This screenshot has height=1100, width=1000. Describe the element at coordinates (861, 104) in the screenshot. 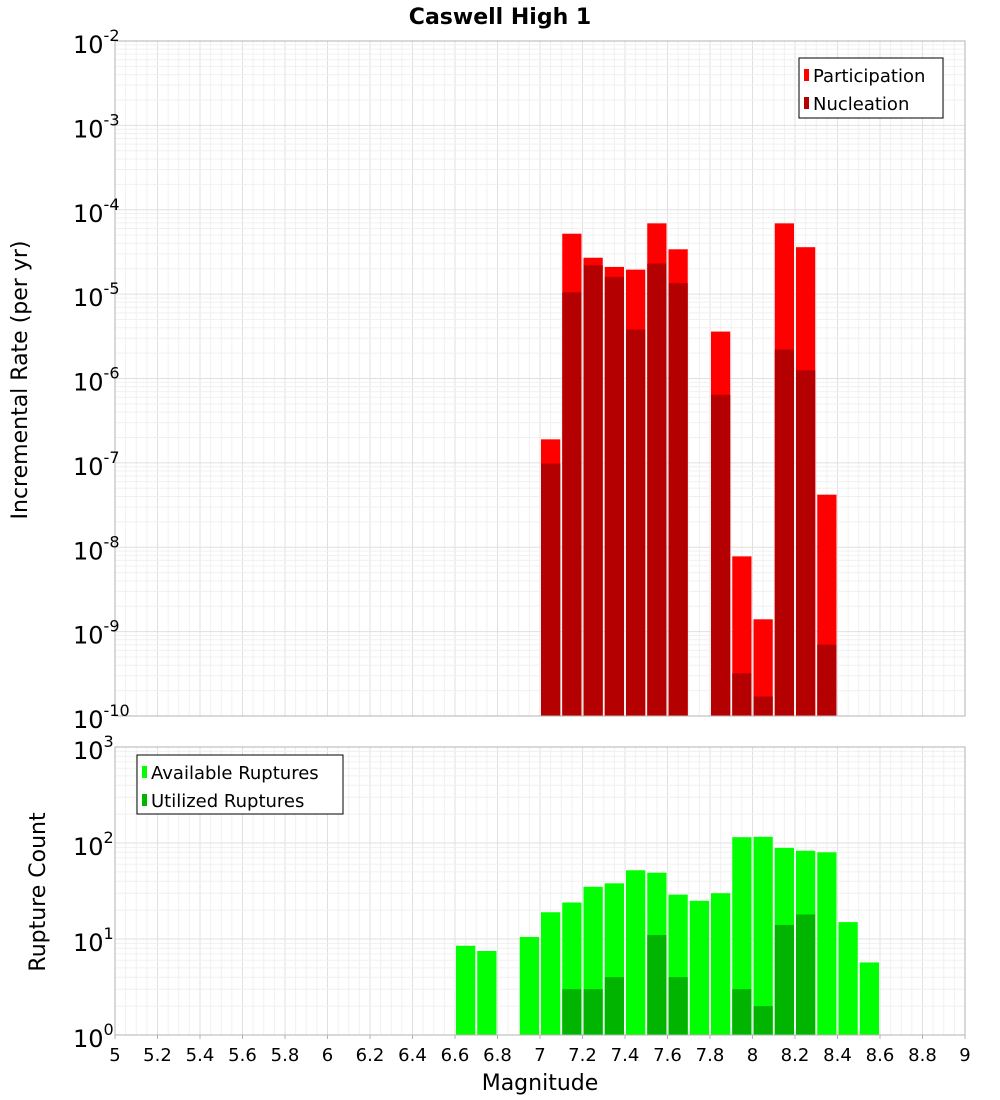

I see `legend-entry: Nucleation` at that location.